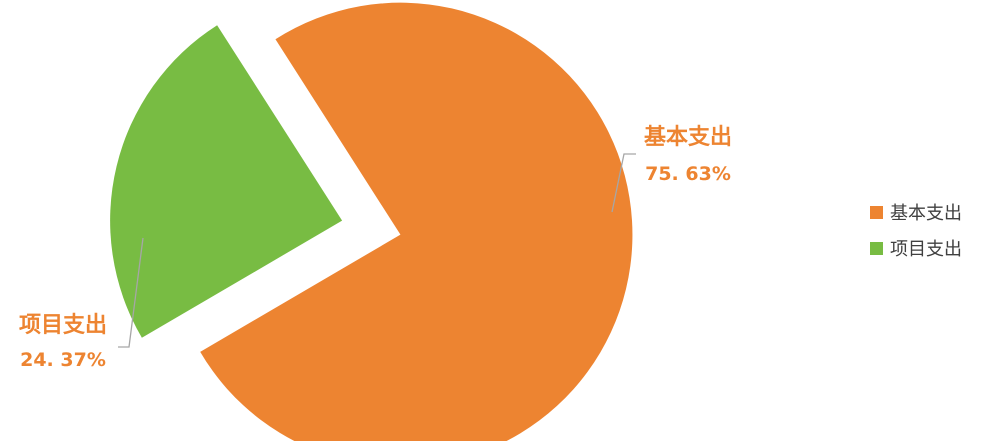 Image resolution: width=989 pixels, height=445 pixels. I want to click on data-label-project-value: 24. 37%, so click(63, 360).